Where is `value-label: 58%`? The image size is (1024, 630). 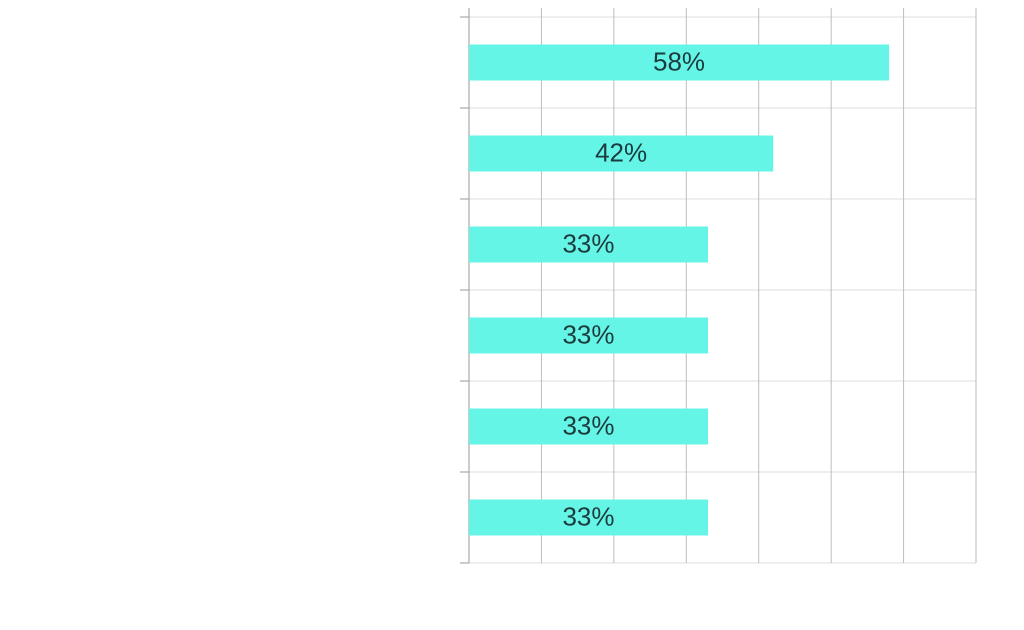
value-label: 58% is located at coordinates (679, 61).